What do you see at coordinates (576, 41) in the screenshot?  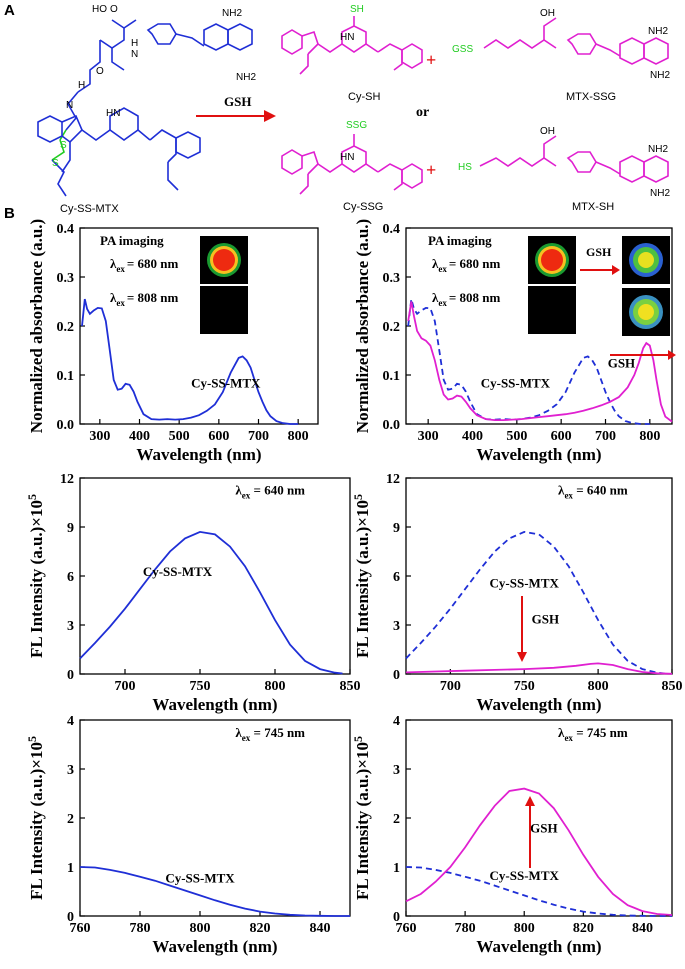 I see `product-mtx-ssg-structure` at bounding box center [576, 41].